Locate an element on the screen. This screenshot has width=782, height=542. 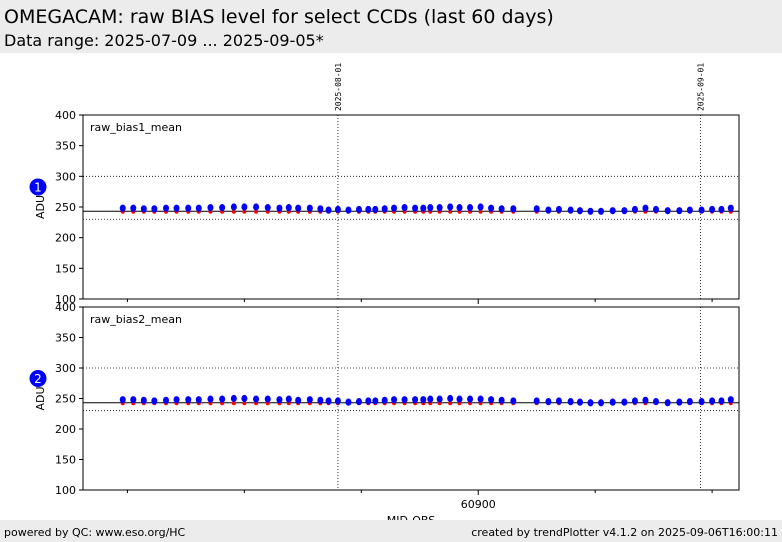
panel-1-ytick-label: 100 is located at coordinates (65, 299).